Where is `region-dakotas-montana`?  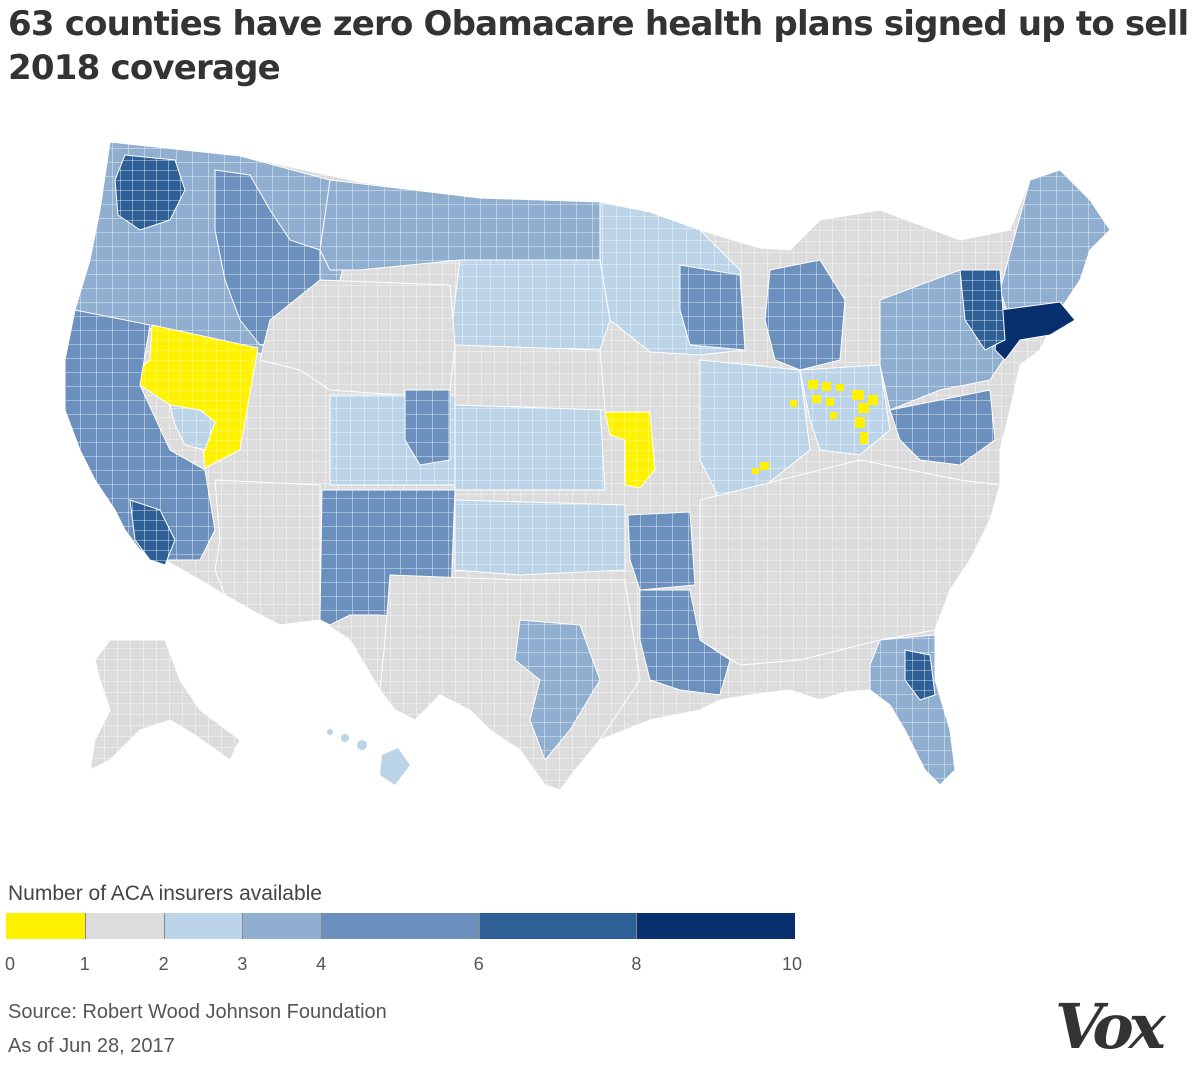 region-dakotas-montana is located at coordinates (460, 225).